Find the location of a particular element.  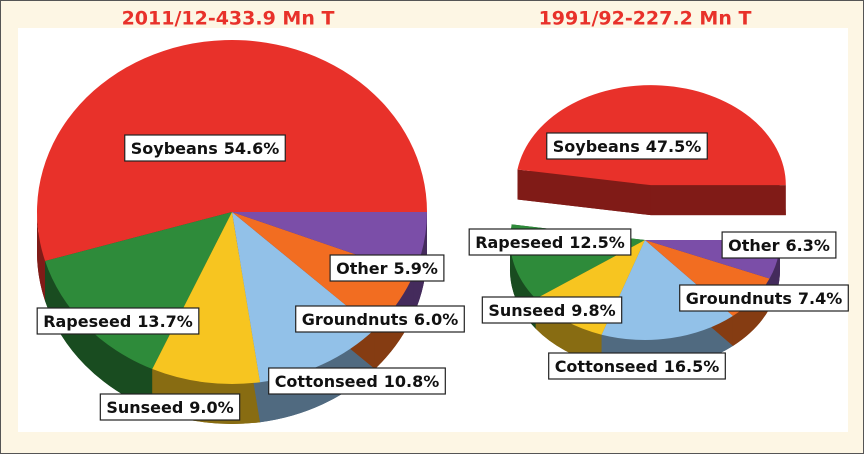

data-label: Soybeans 54.6% is located at coordinates (205, 148).